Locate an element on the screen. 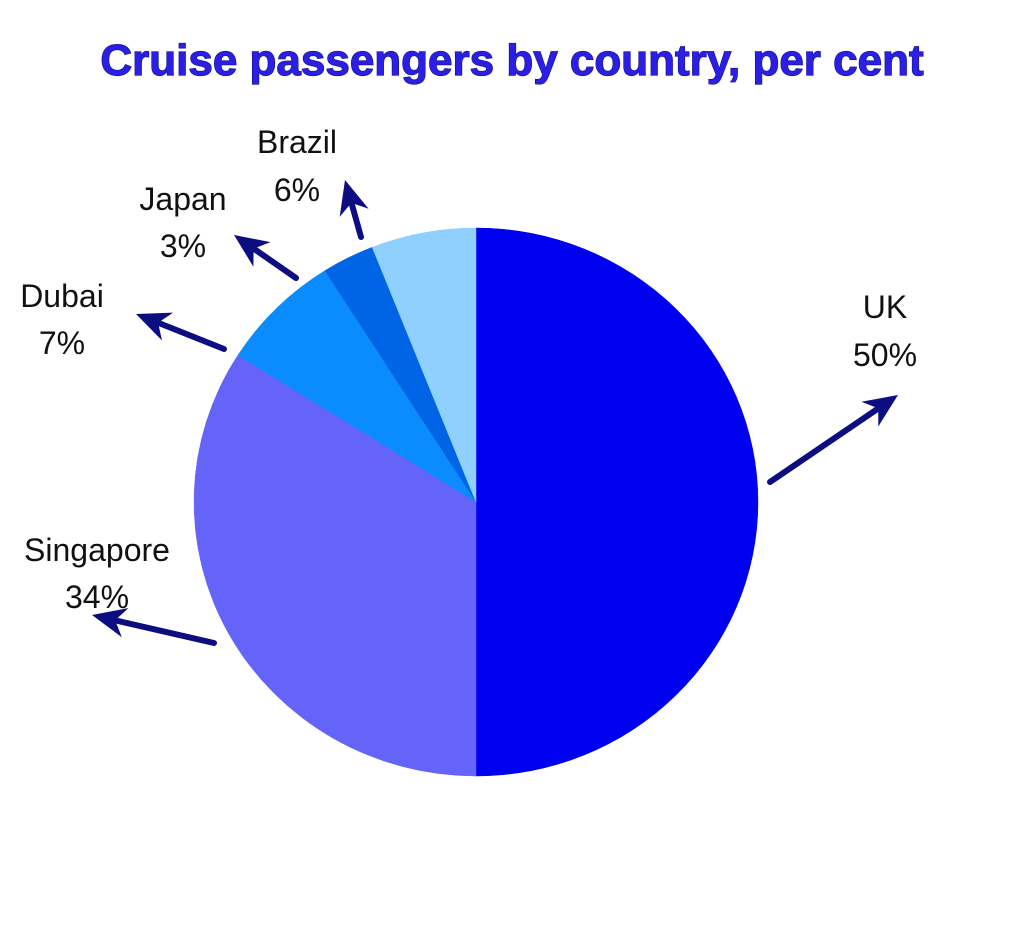 The image size is (1024, 943). arrow-brazil is located at coordinates (355, 218).